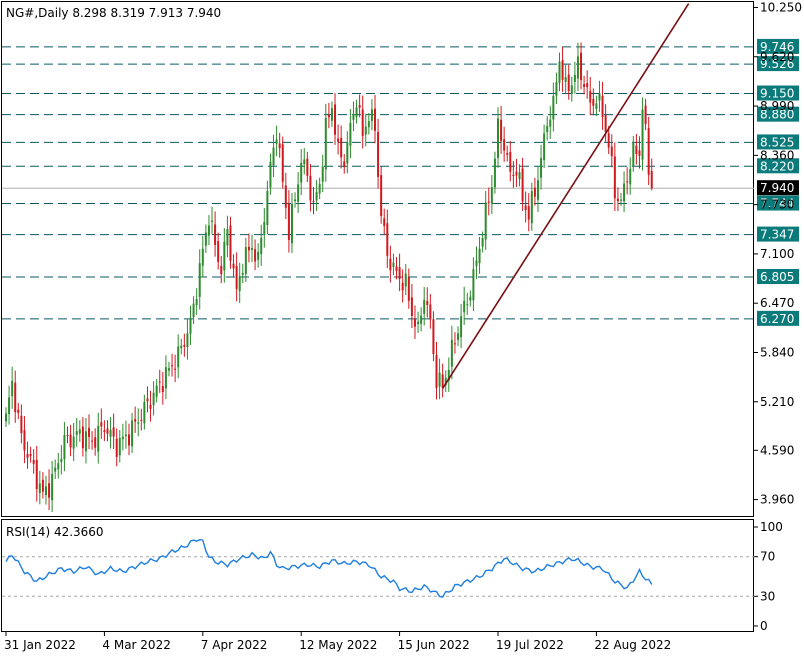 Image resolution: width=804 pixels, height=656 pixels. I want to click on level-label: 7.744, so click(777, 204).